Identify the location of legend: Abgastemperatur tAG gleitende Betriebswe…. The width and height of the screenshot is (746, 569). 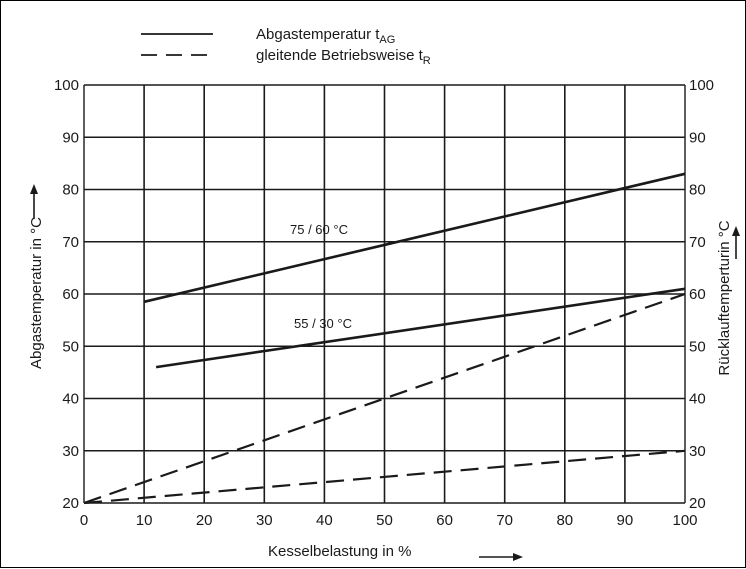
(286, 46).